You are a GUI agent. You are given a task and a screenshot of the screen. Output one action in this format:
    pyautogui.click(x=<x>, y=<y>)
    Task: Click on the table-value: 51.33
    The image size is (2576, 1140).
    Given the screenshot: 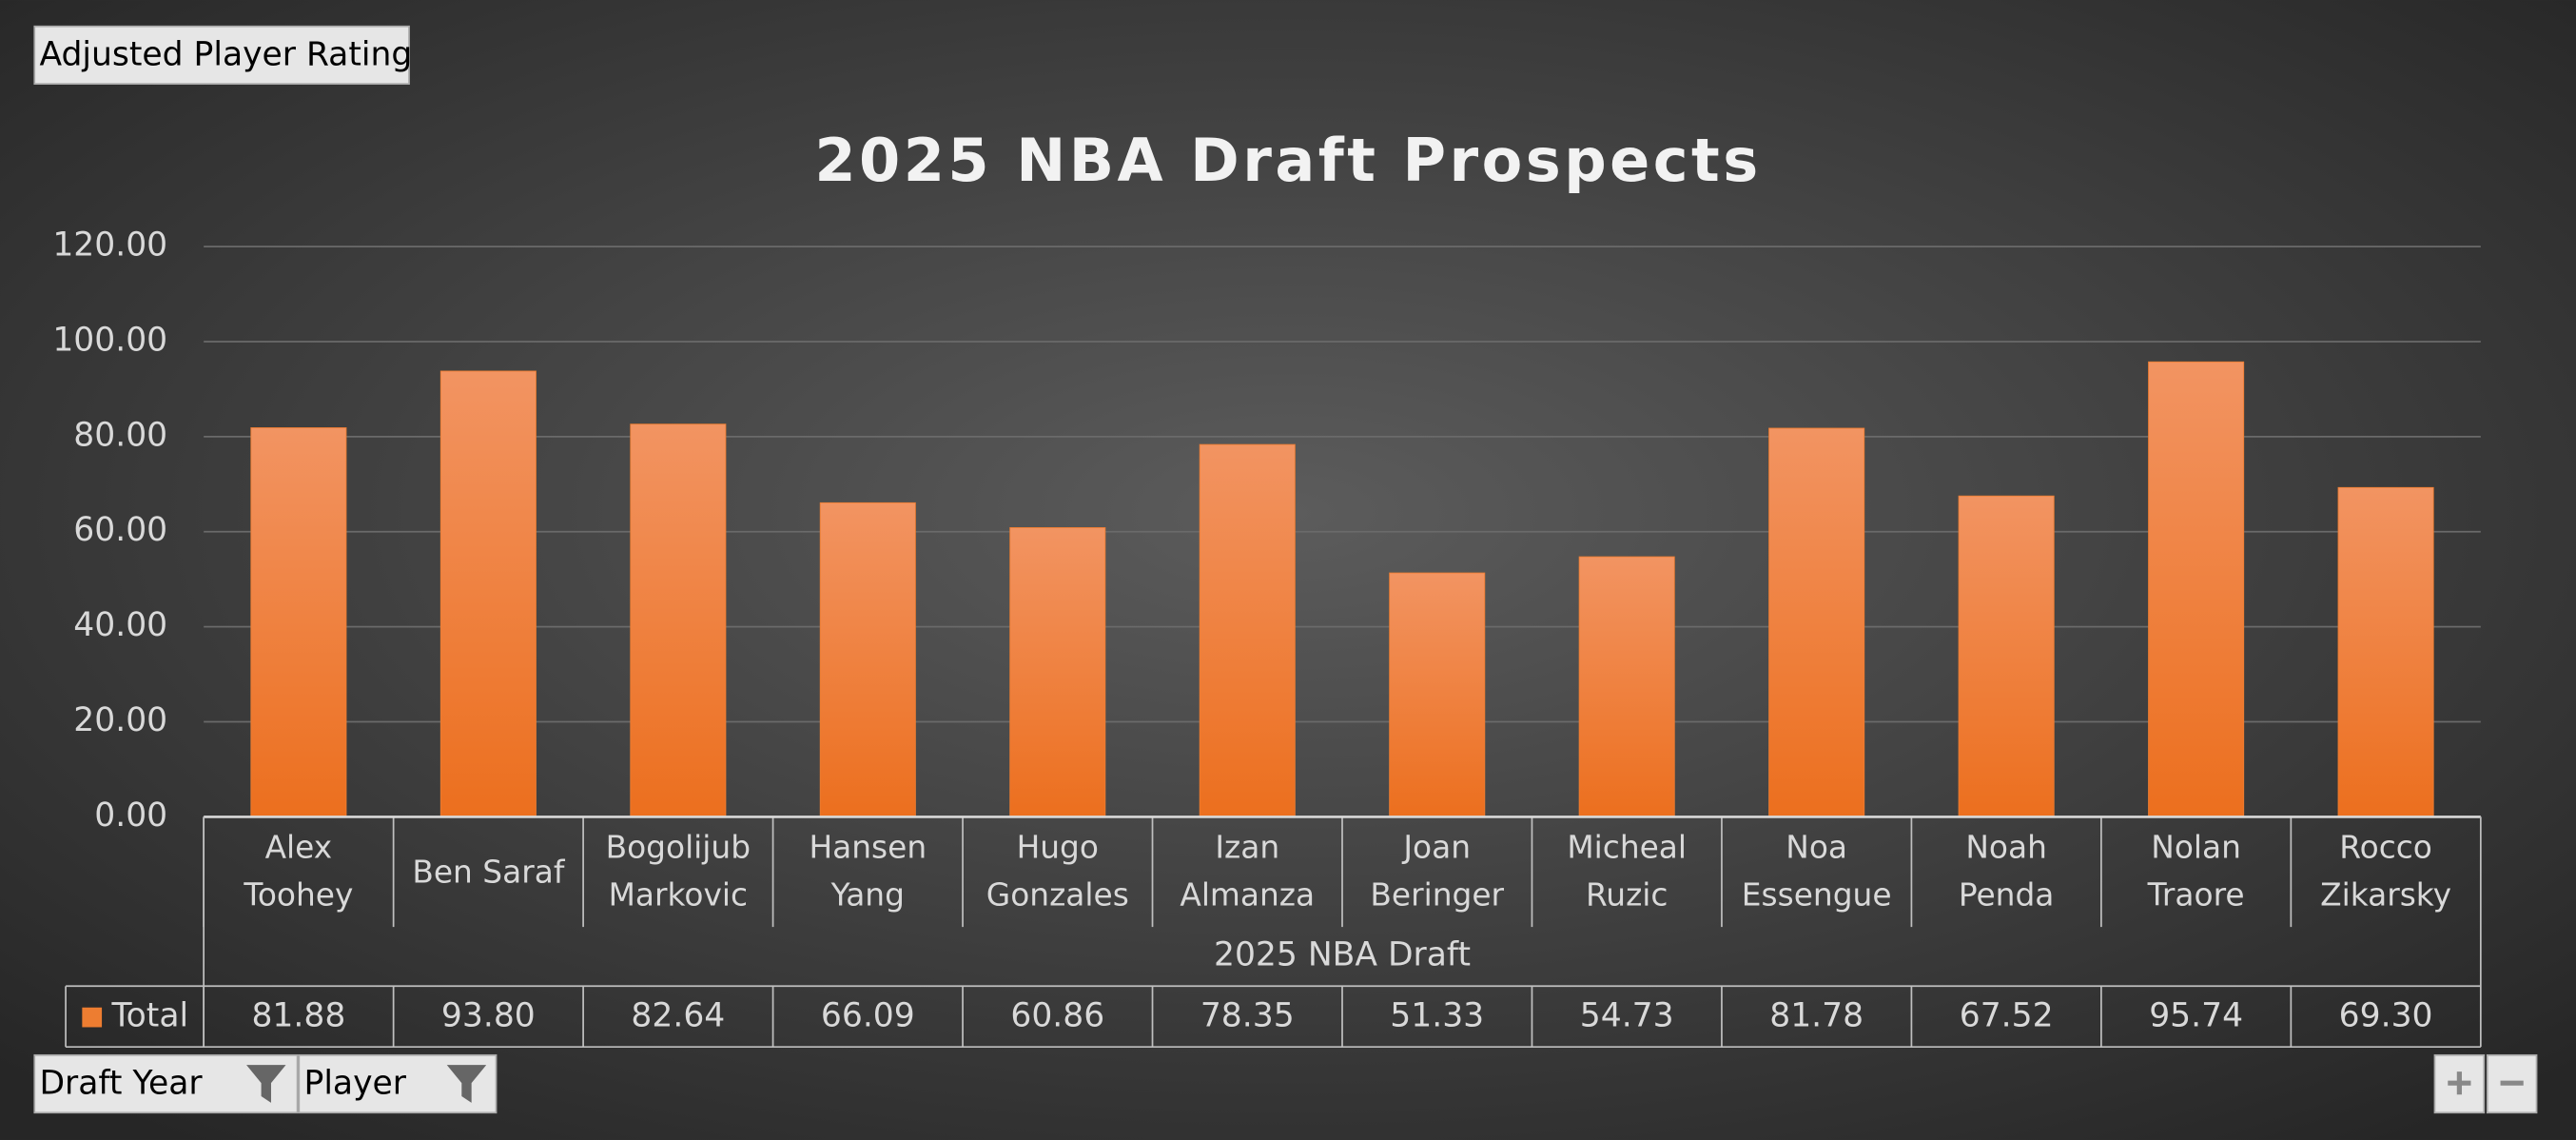 What is the action you would take?
    pyautogui.click(x=1437, y=1016)
    